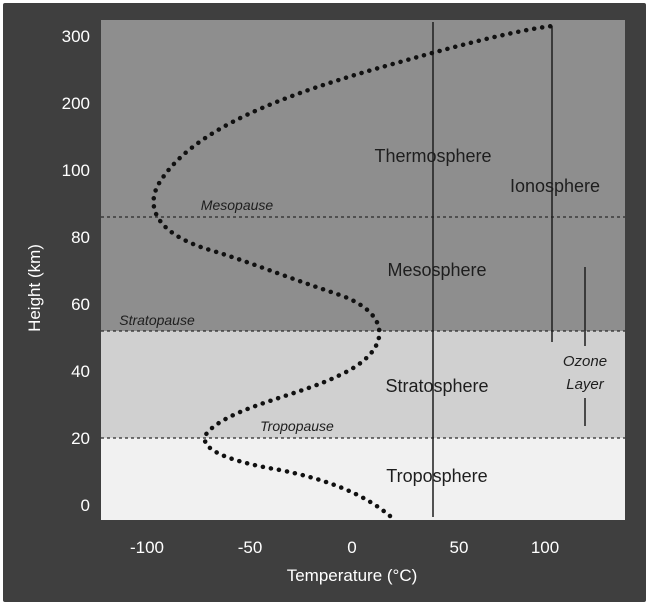 The height and width of the screenshot is (605, 649). What do you see at coordinates (80, 371) in the screenshot?
I see `y-tick-40: 40` at bounding box center [80, 371].